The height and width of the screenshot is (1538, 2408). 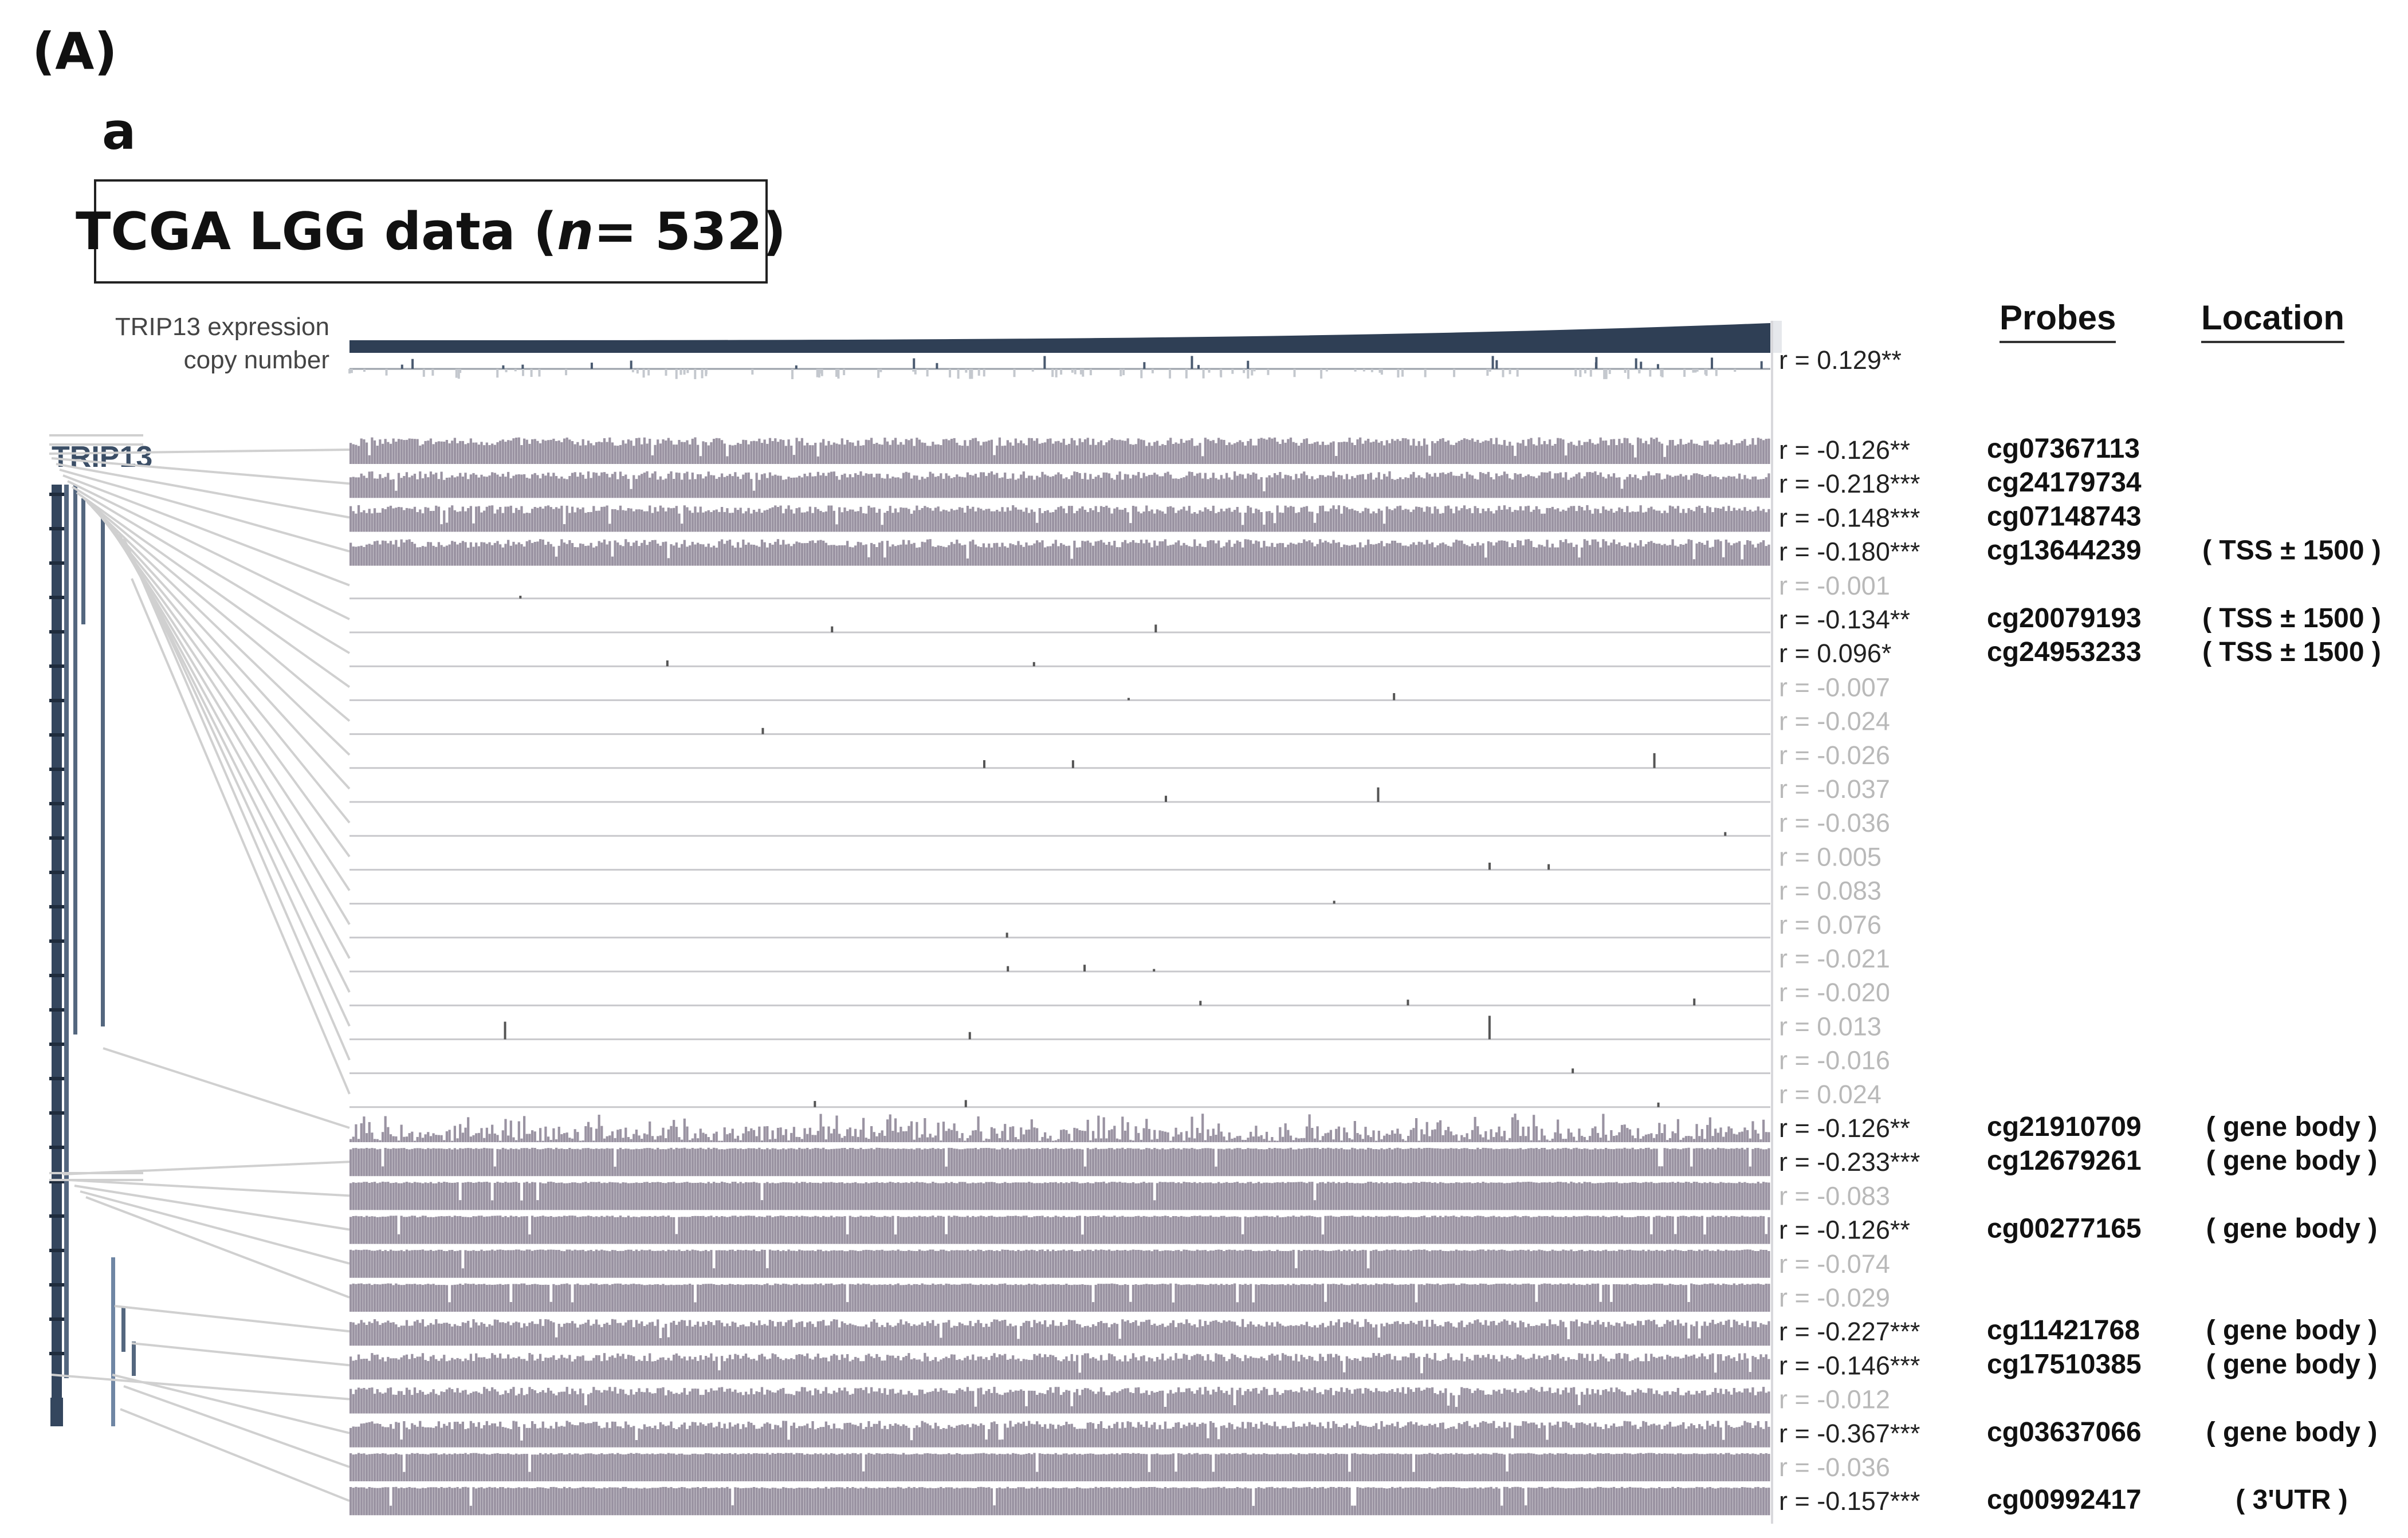 I want to click on probe-row: r = -0.180*** cg13644239 ( TSS ± 1500 ), so click(x=1220, y=518).